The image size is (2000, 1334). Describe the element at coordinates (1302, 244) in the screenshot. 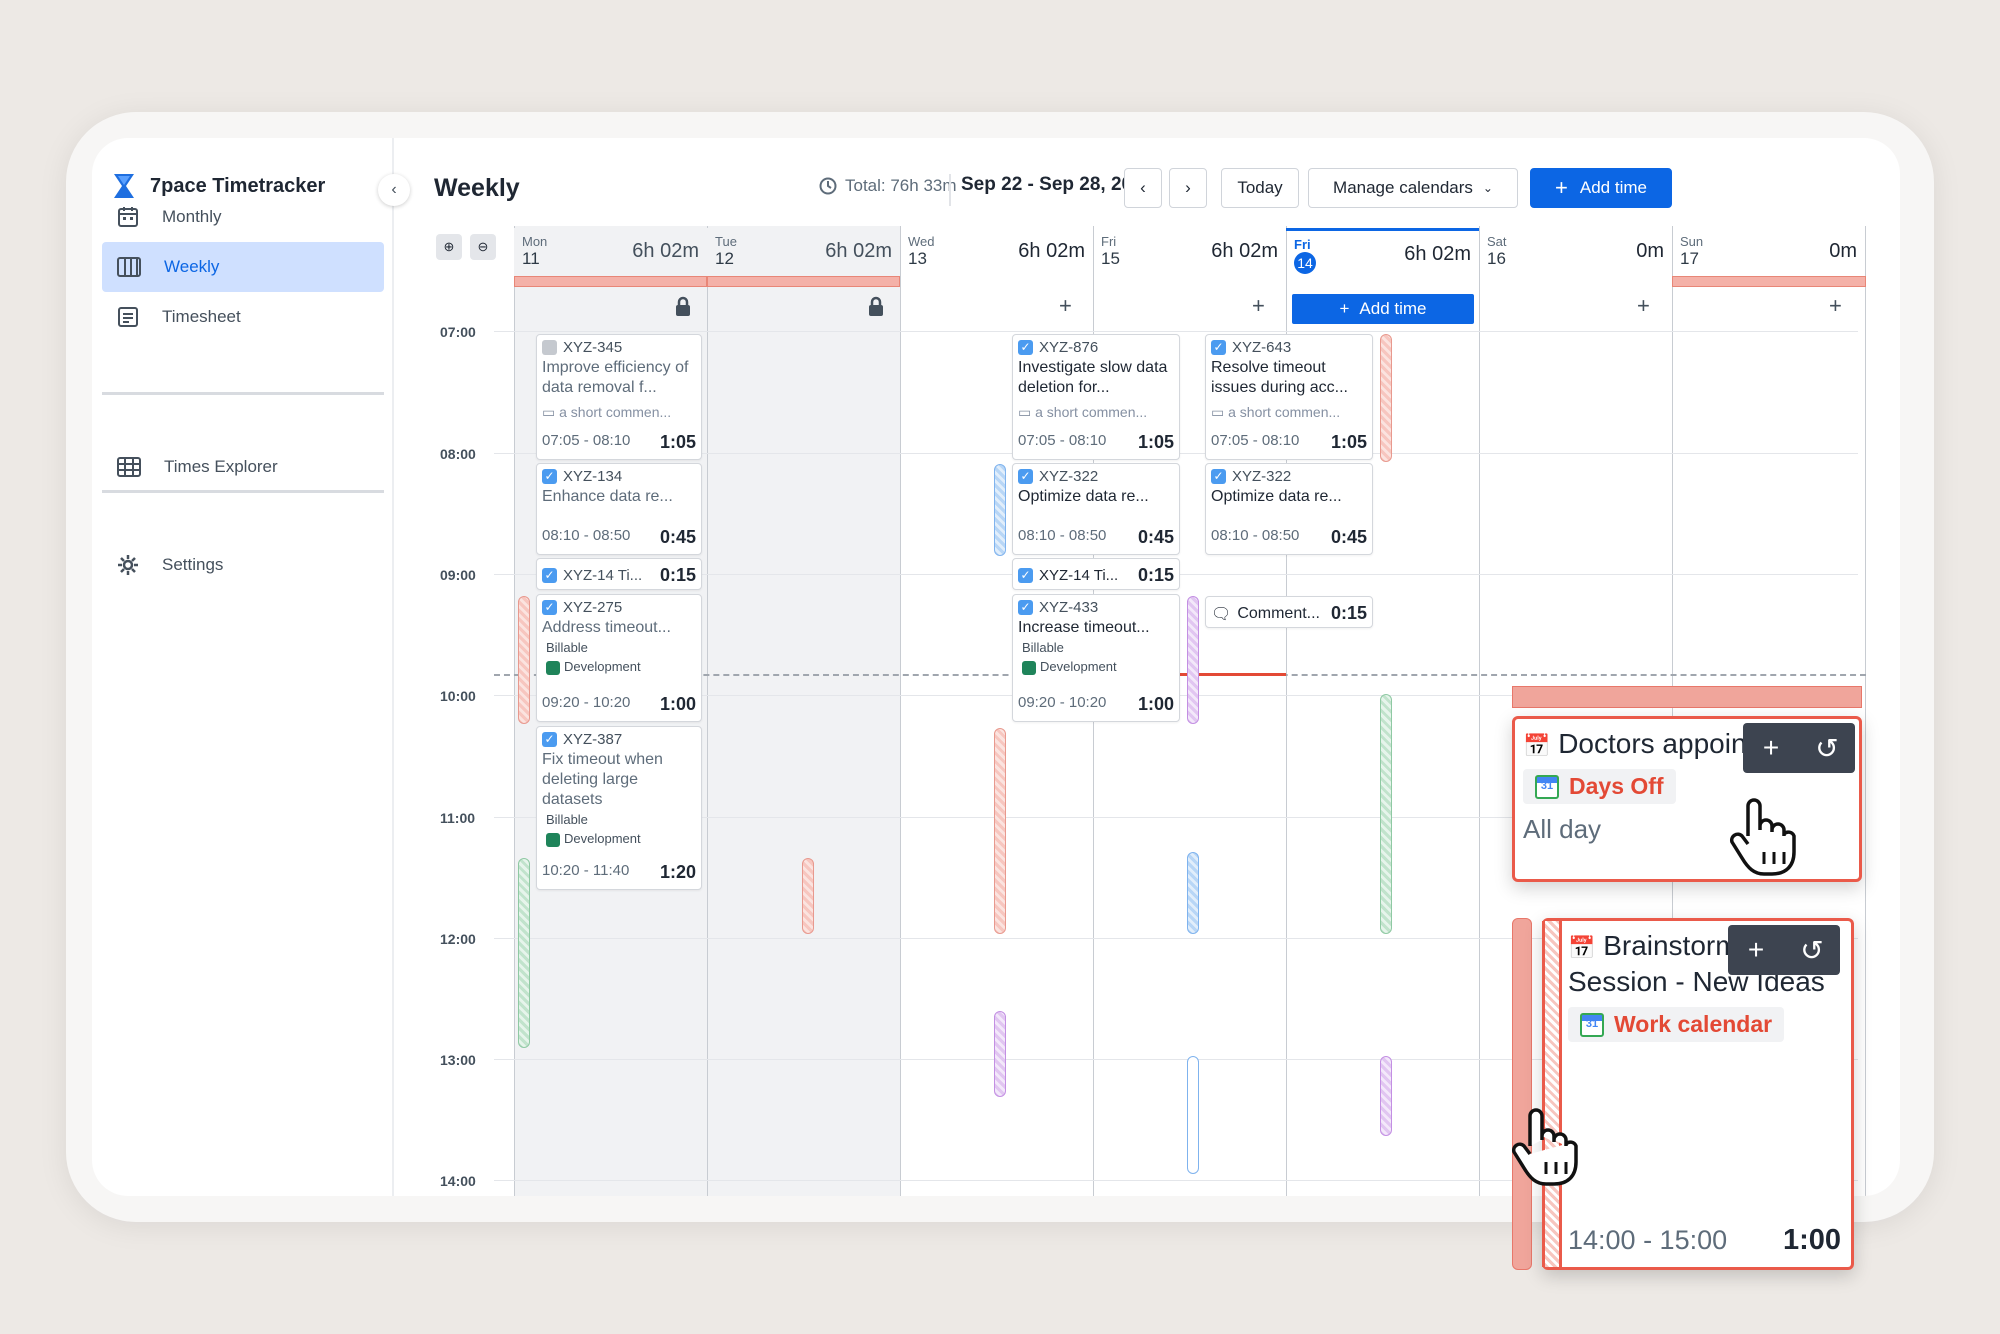

I see `day-name: Fri` at that location.